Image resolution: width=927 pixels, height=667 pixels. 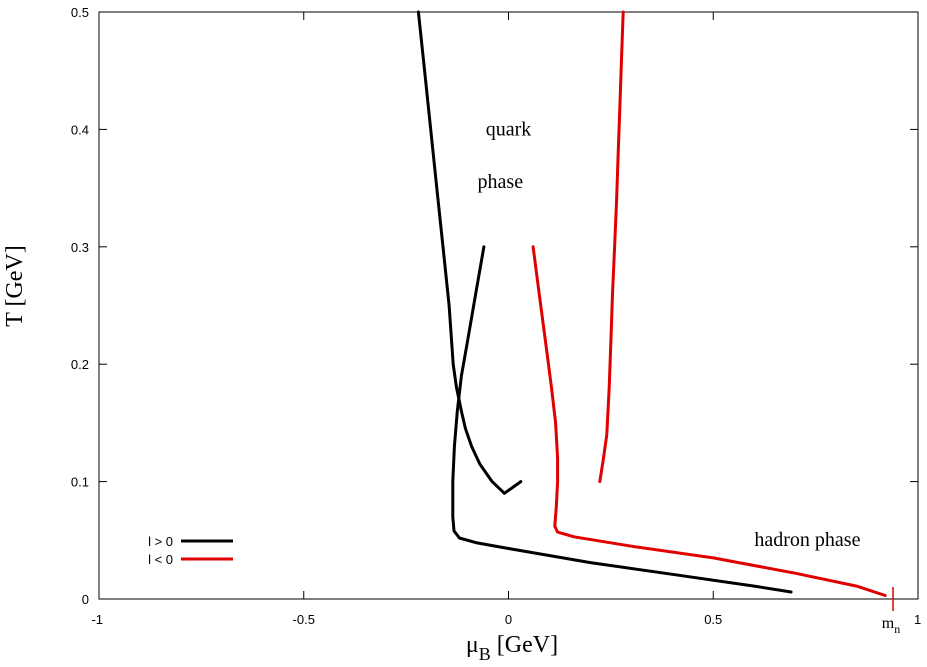 What do you see at coordinates (917, 619) in the screenshot?
I see `x-tick-label: 1` at bounding box center [917, 619].